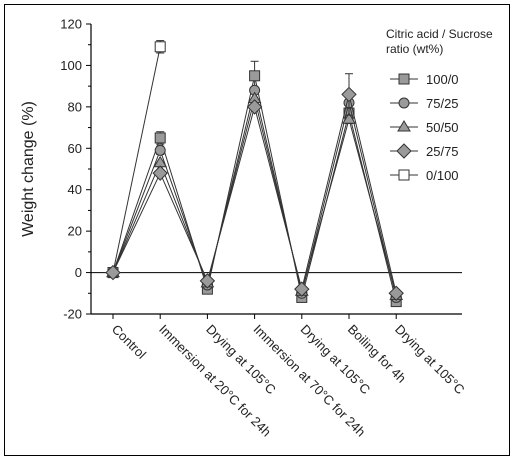 This screenshot has width=516, height=461. What do you see at coordinates (75, 231) in the screenshot?
I see `y-tick-label: 20` at bounding box center [75, 231].